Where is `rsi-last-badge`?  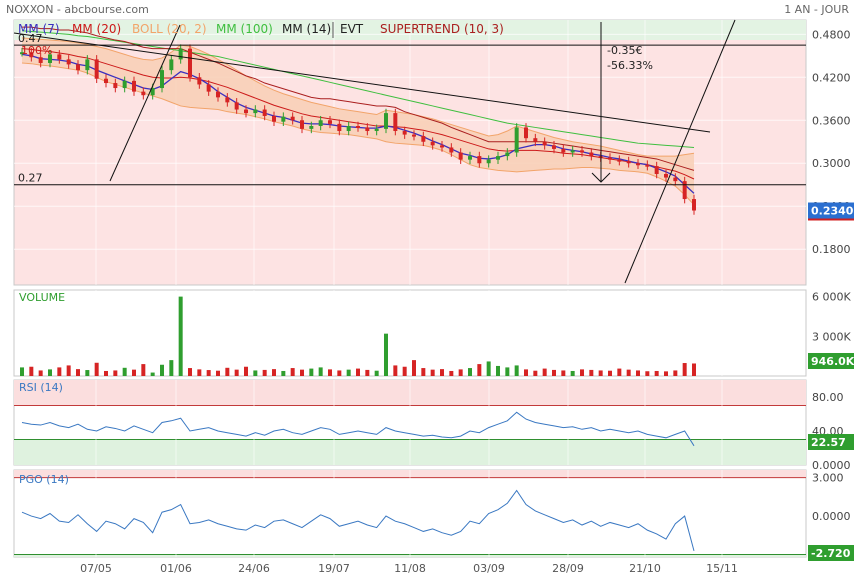 rsi-last-badge is located at coordinates (831, 442).